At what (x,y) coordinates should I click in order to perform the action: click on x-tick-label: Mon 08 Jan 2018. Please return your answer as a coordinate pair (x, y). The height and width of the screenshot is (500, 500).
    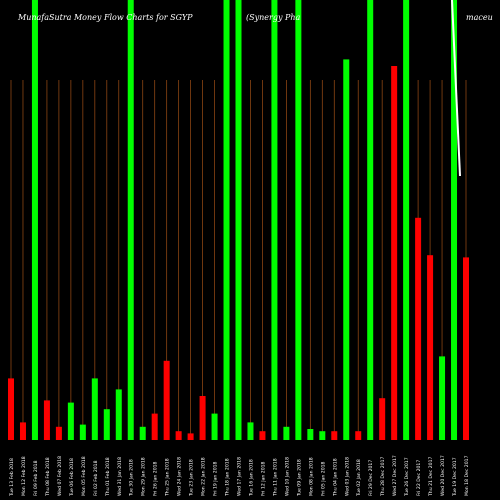
    Looking at the image, I should click on (311, 476).